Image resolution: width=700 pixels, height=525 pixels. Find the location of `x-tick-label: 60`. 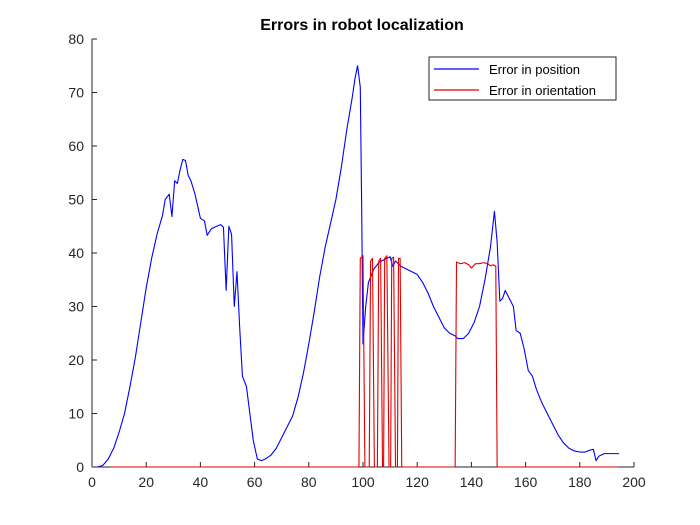

x-tick-label: 60 is located at coordinates (255, 482).